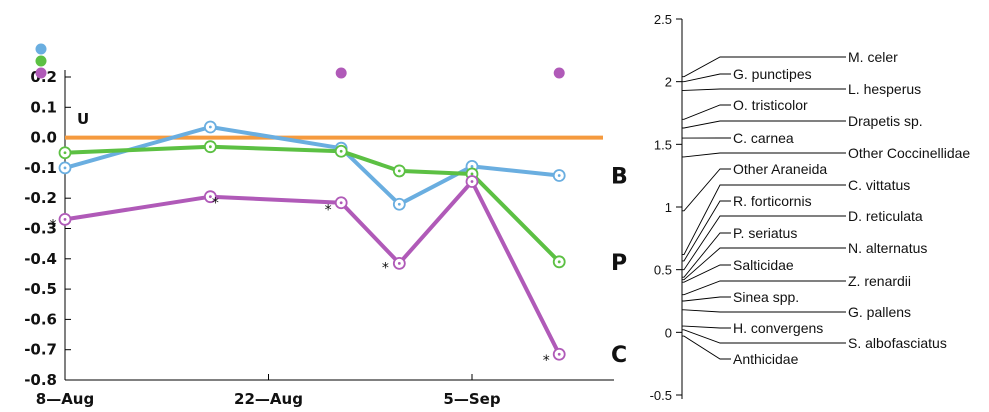 The height and width of the screenshot is (412, 989). What do you see at coordinates (766, 359) in the screenshot?
I see `species-label: Anthicidae` at bounding box center [766, 359].